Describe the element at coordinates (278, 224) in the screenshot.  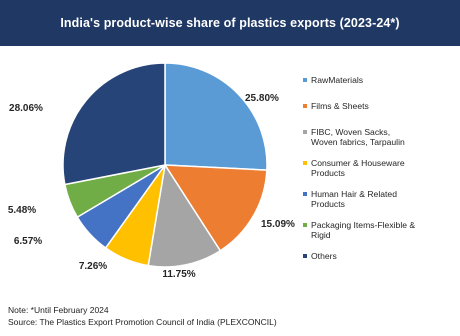
I see `slice-value-label: 15.09%` at that location.